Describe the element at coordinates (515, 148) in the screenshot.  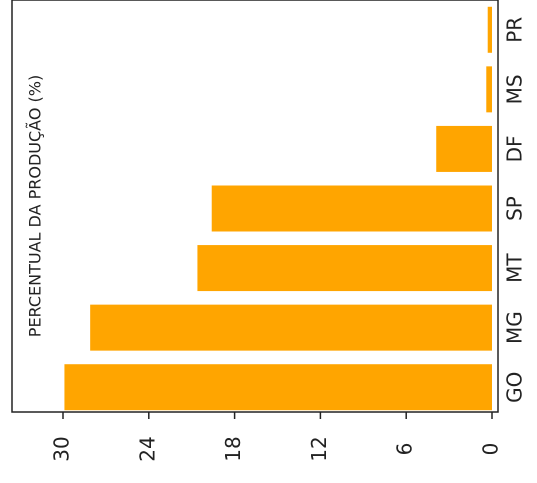
I see `category-label: DF` at that location.